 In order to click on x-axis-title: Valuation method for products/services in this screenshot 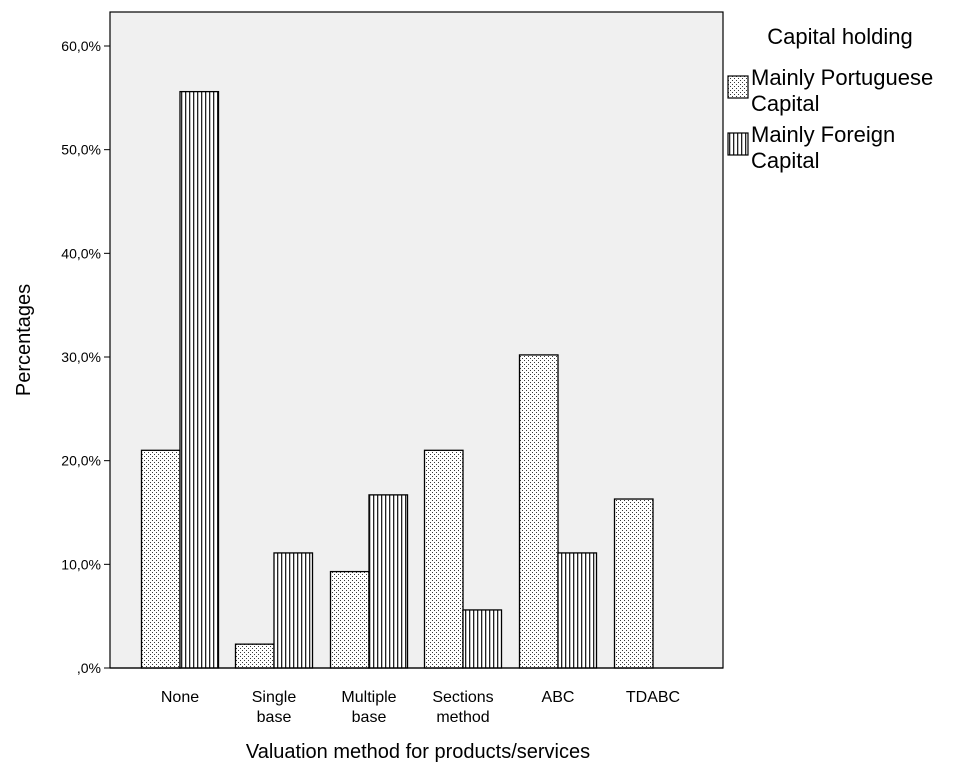, I will do `click(418, 752)`.